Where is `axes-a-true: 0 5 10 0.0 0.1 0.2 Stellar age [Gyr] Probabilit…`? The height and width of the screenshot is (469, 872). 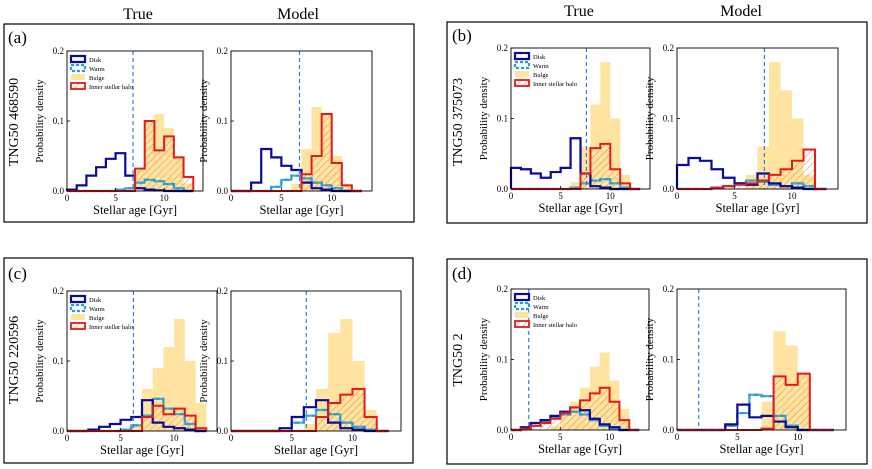
axes-a-true: 0 5 10 0.0 0.1 0.2 Stellar age [Gyr] Probabilit… is located at coordinates (119, 131).